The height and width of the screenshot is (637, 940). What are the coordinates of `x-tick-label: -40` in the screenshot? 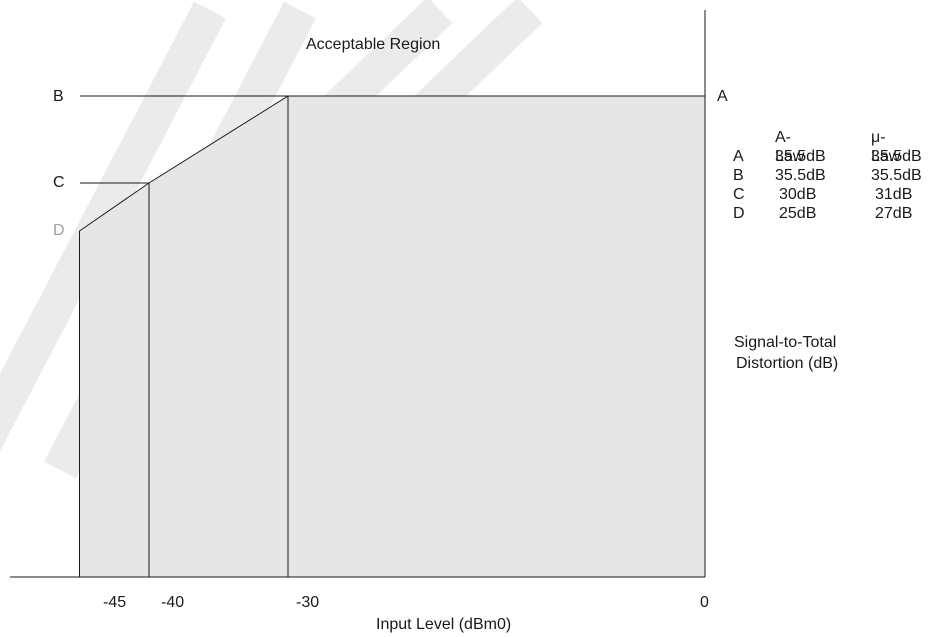 It's located at (173, 602).